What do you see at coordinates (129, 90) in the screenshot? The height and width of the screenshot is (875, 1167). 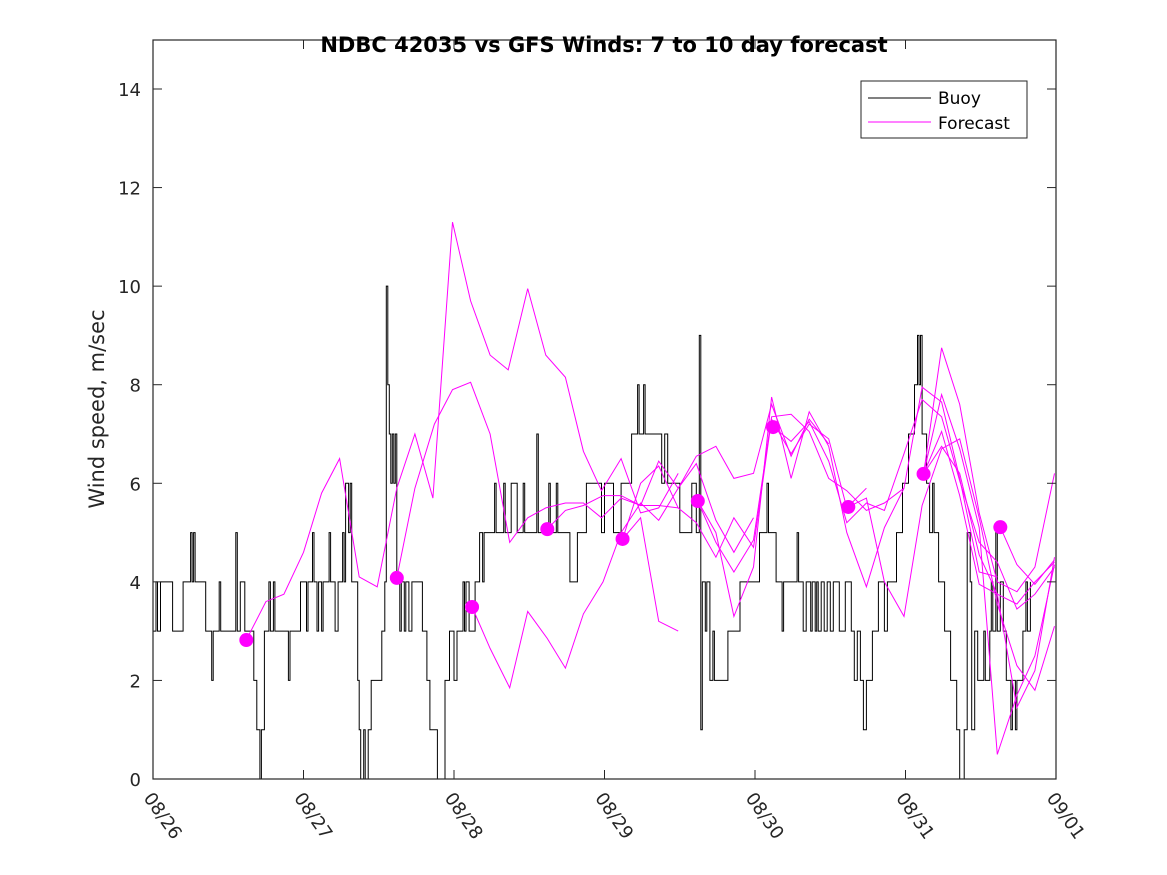 I see `y-tick-label: 14` at bounding box center [129, 90].